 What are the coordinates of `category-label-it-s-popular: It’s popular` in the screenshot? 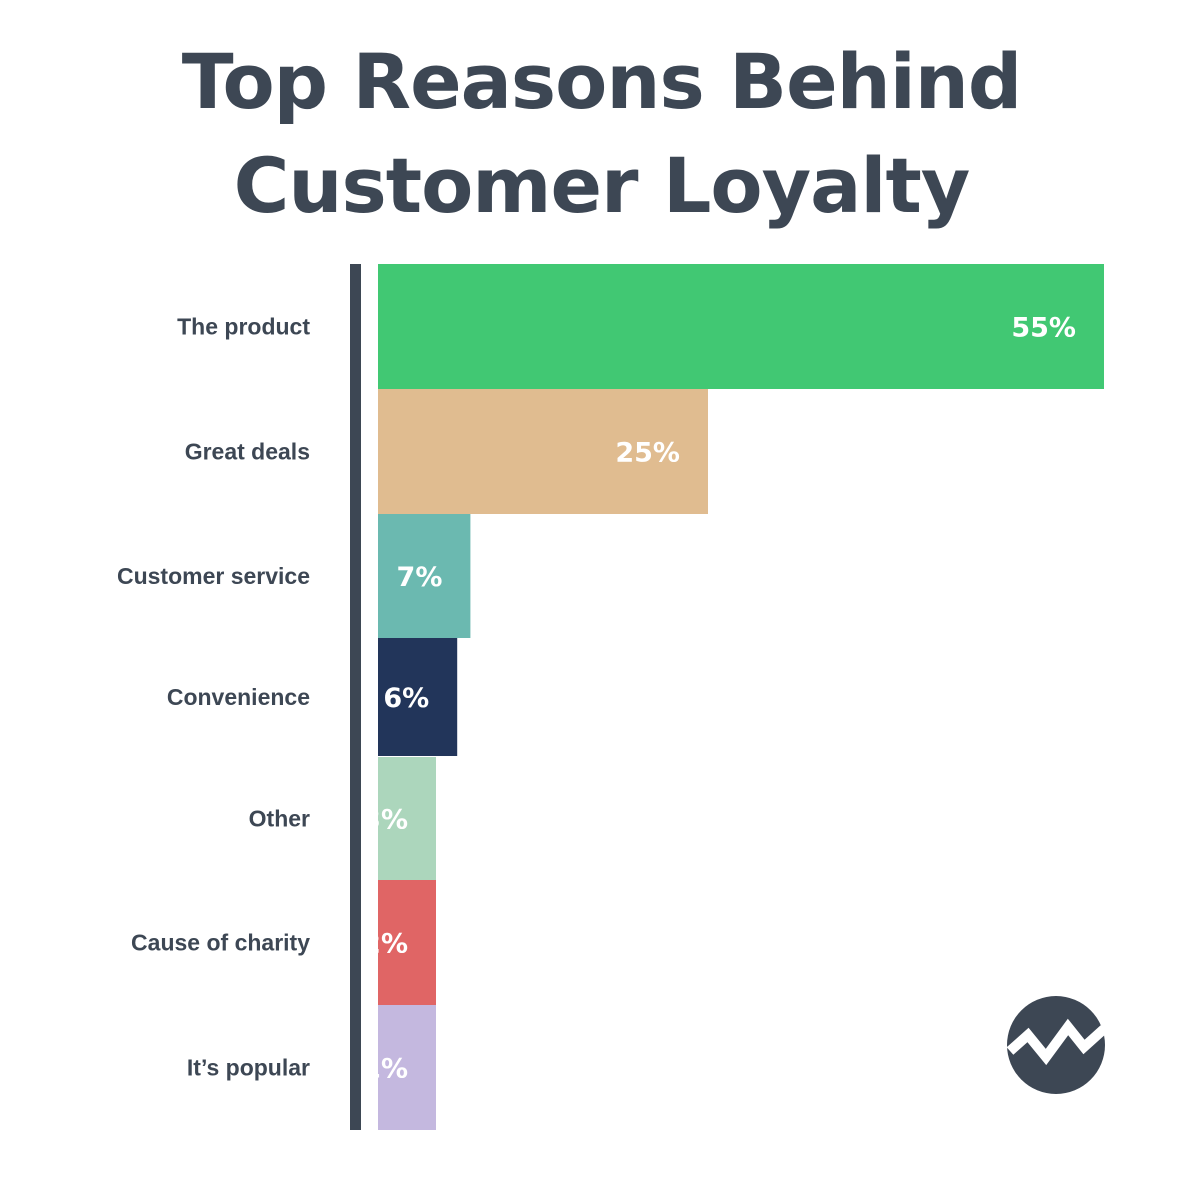 It's located at (248, 1068).